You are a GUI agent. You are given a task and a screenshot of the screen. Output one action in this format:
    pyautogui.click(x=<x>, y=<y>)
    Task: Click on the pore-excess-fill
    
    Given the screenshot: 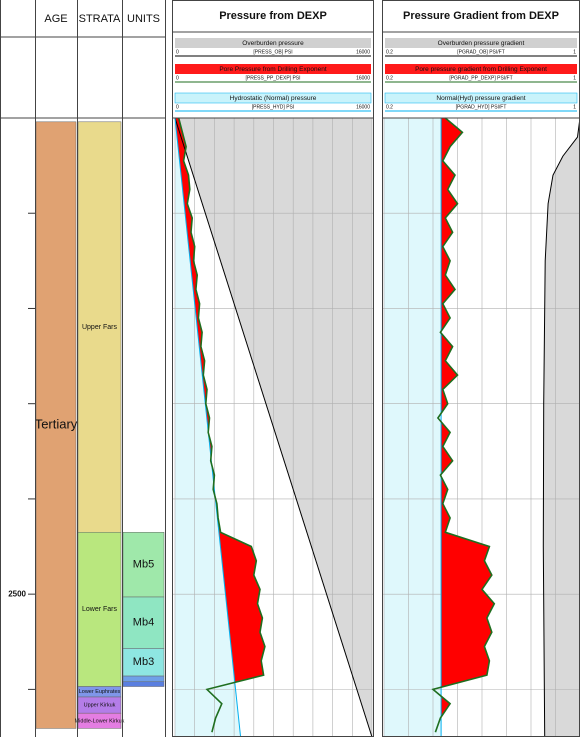 What is the action you would take?
    pyautogui.click(x=468, y=425)
    